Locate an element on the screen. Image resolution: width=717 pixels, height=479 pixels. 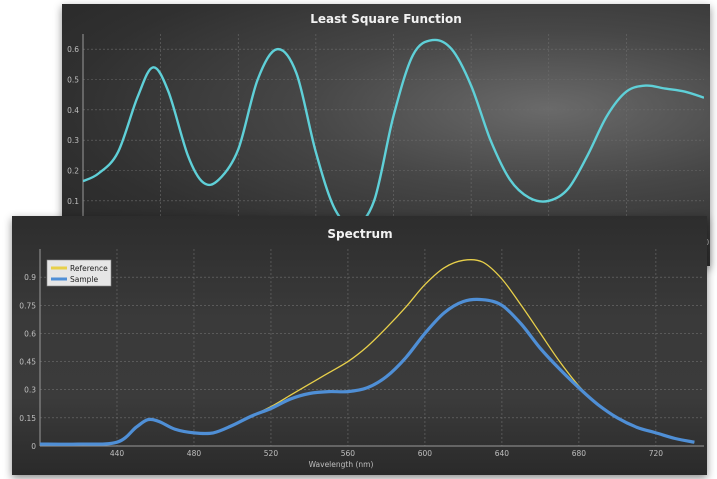
top-y-tick-label: 0.6 is located at coordinates (73, 49).